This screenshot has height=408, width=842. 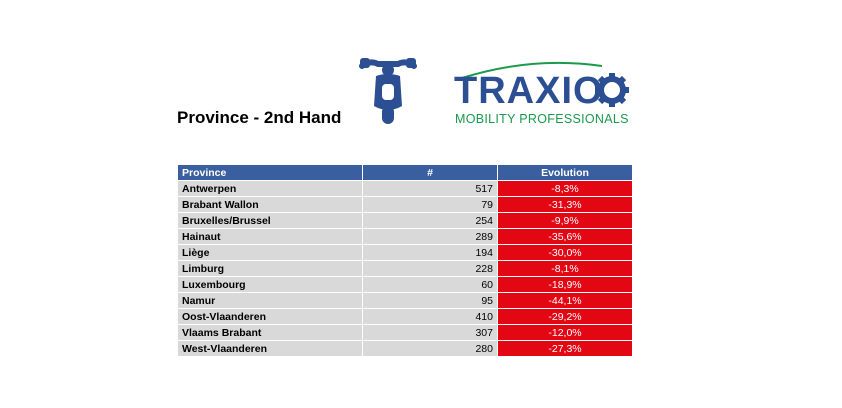 What do you see at coordinates (430, 268) in the screenshot?
I see `count-cell: 228` at bounding box center [430, 268].